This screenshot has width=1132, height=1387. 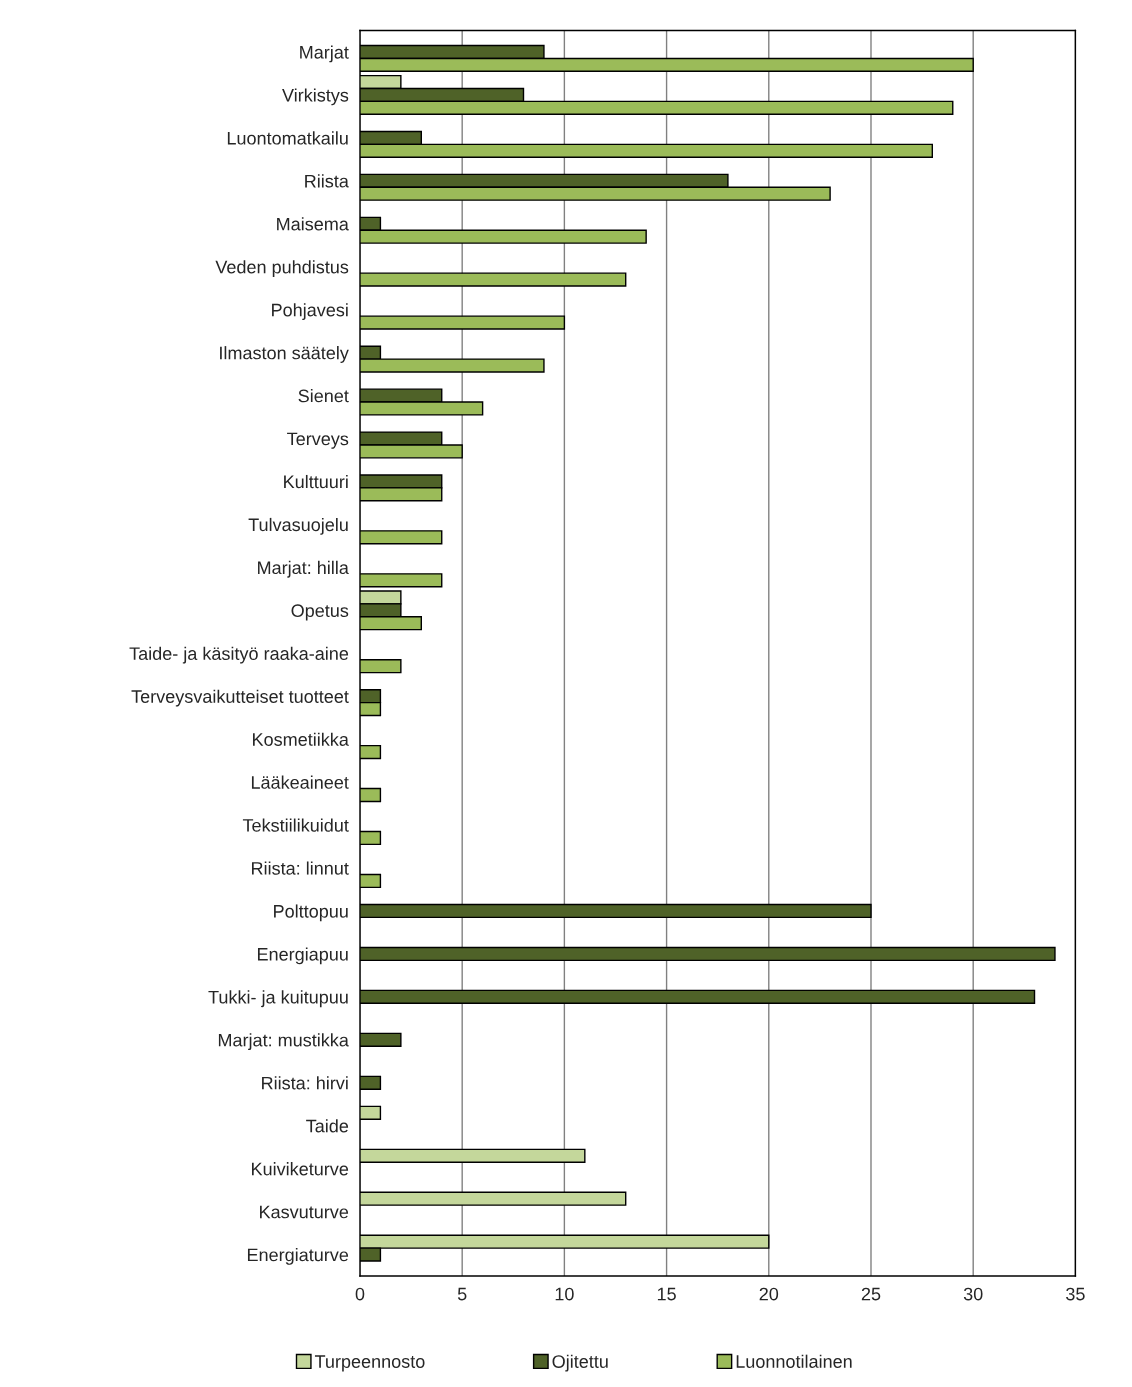 I want to click on y-tick-label: Opetus, so click(x=320, y=612).